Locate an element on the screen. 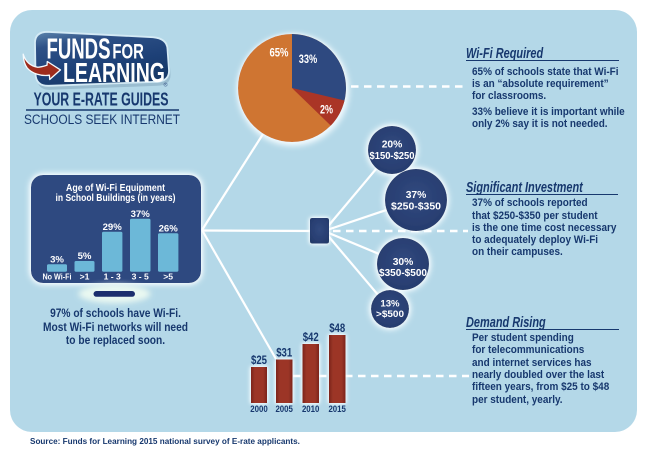 The height and width of the screenshot is (455, 650). svg-text: 2010 is located at coordinates (311, 409).